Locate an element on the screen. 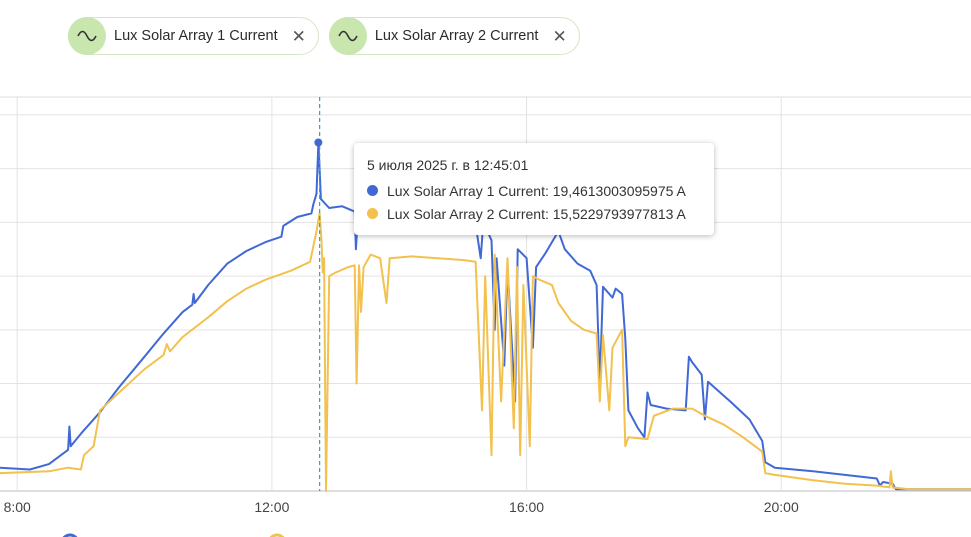 This screenshot has width=971, height=537. x-tick-label: 12:00 is located at coordinates (271, 507).